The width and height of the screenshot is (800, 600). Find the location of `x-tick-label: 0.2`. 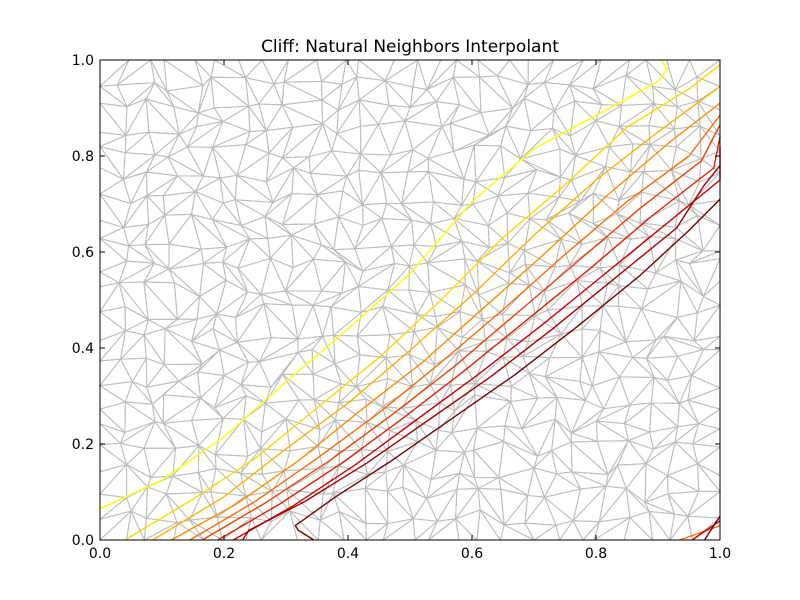

x-tick-label: 0.2 is located at coordinates (224, 554).